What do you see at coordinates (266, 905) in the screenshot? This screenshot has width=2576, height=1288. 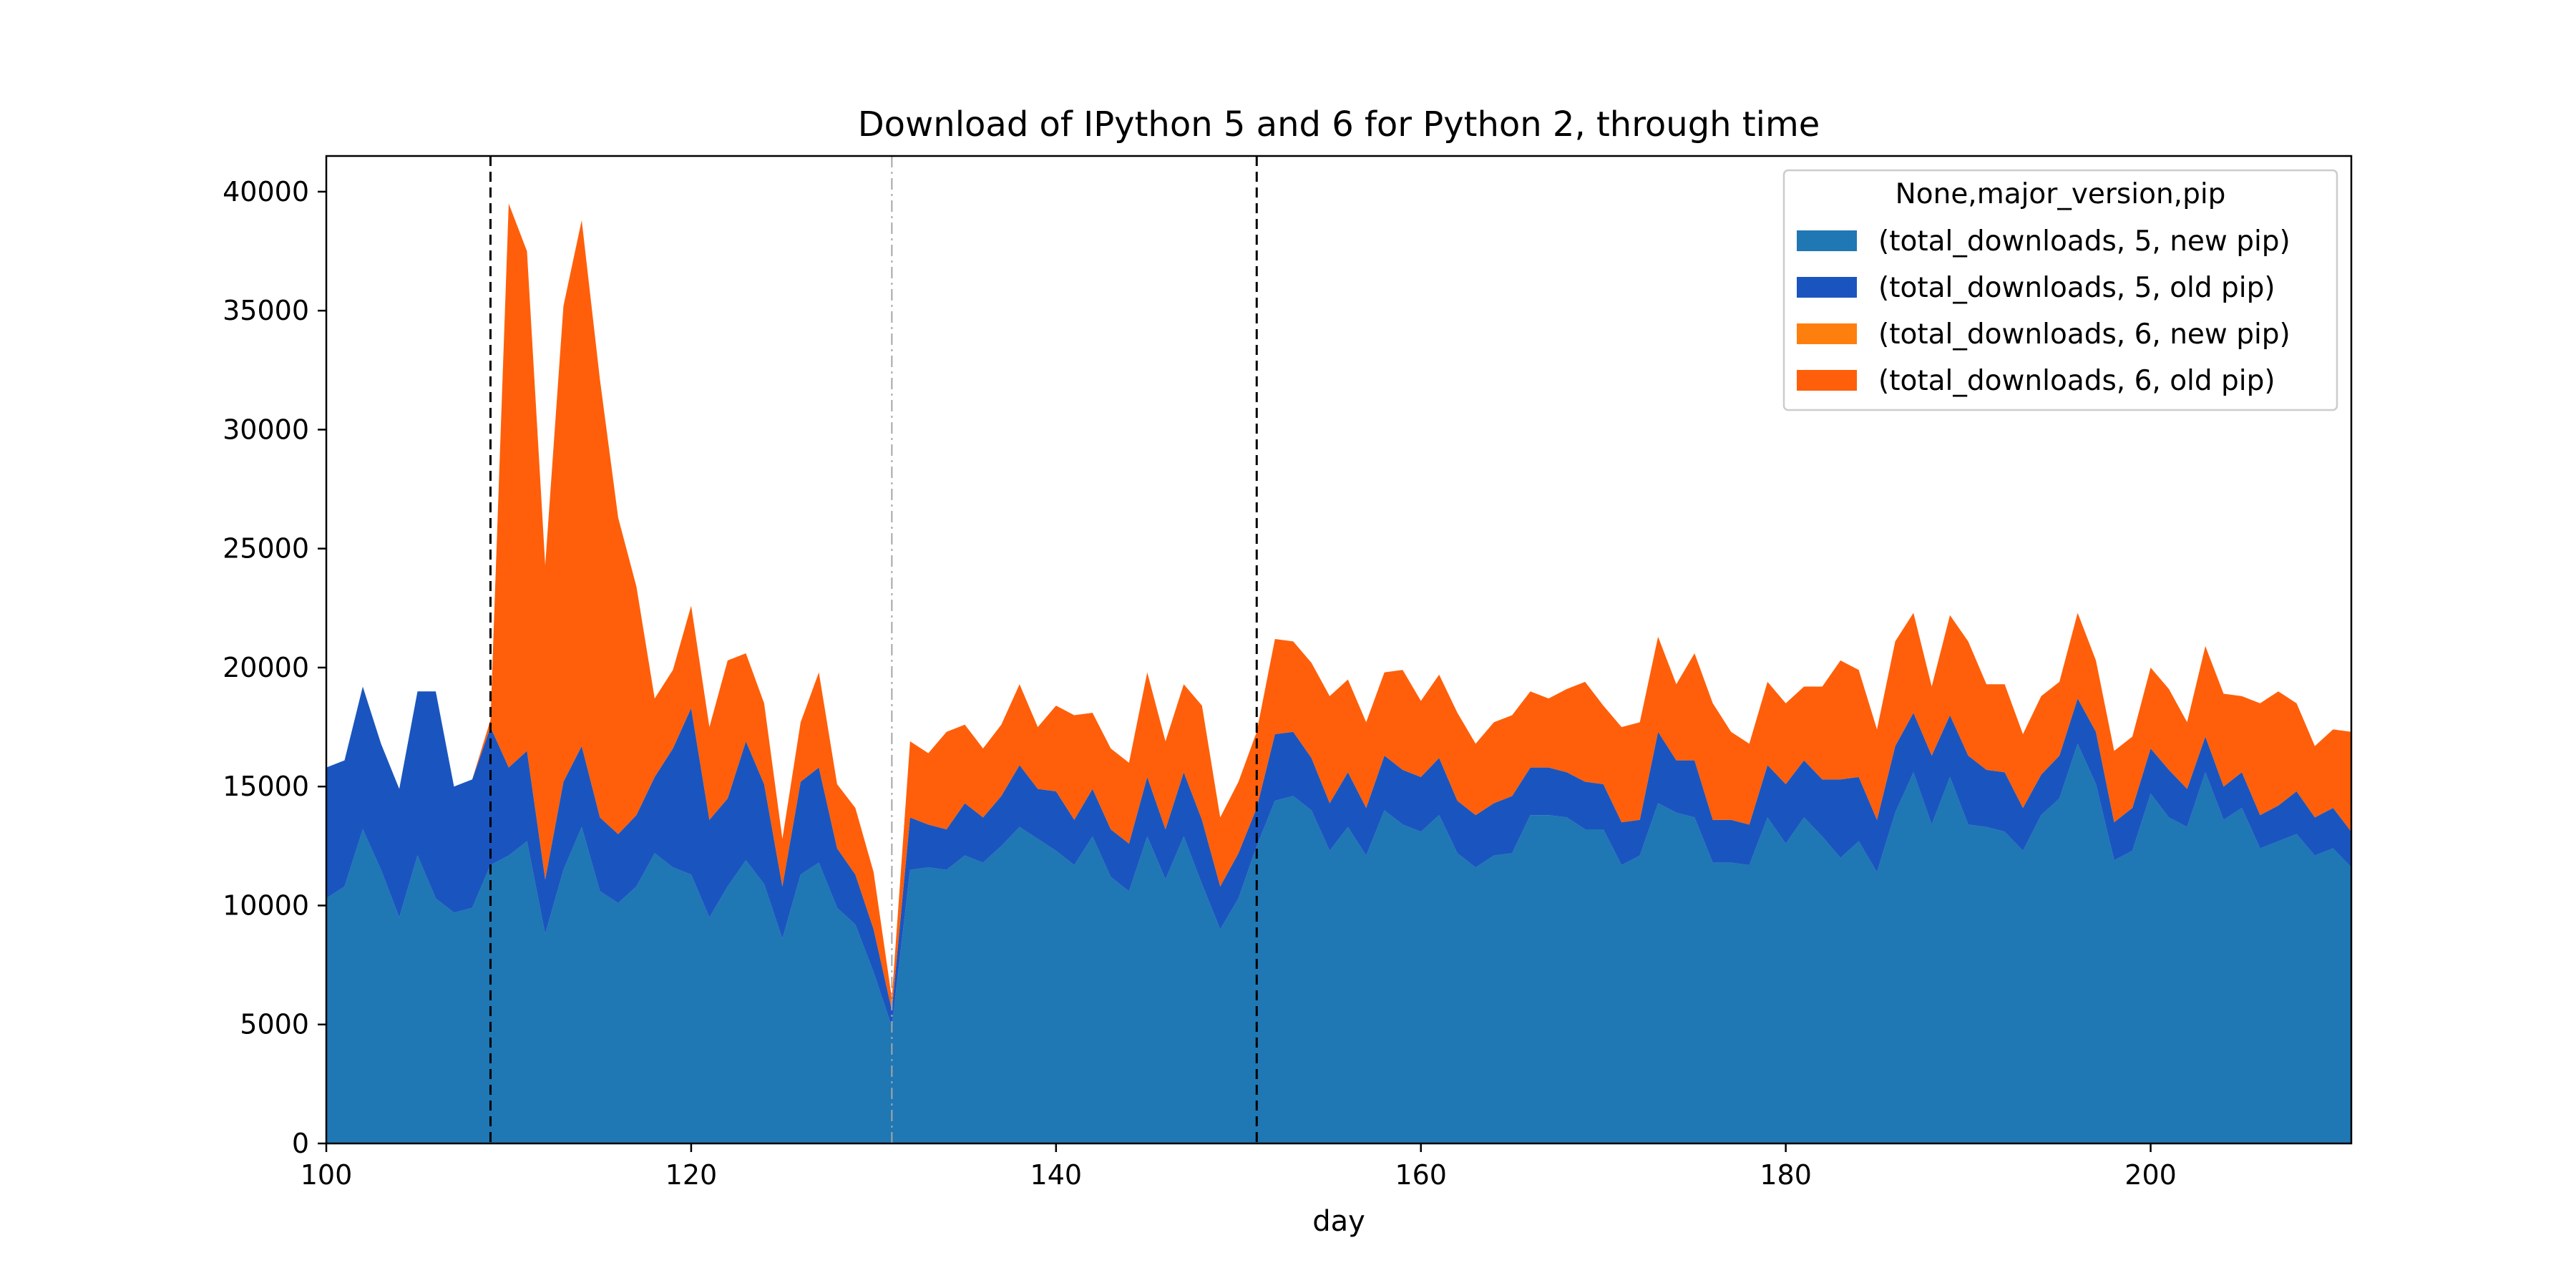 I see `y-tick-label: 10000` at bounding box center [266, 905].